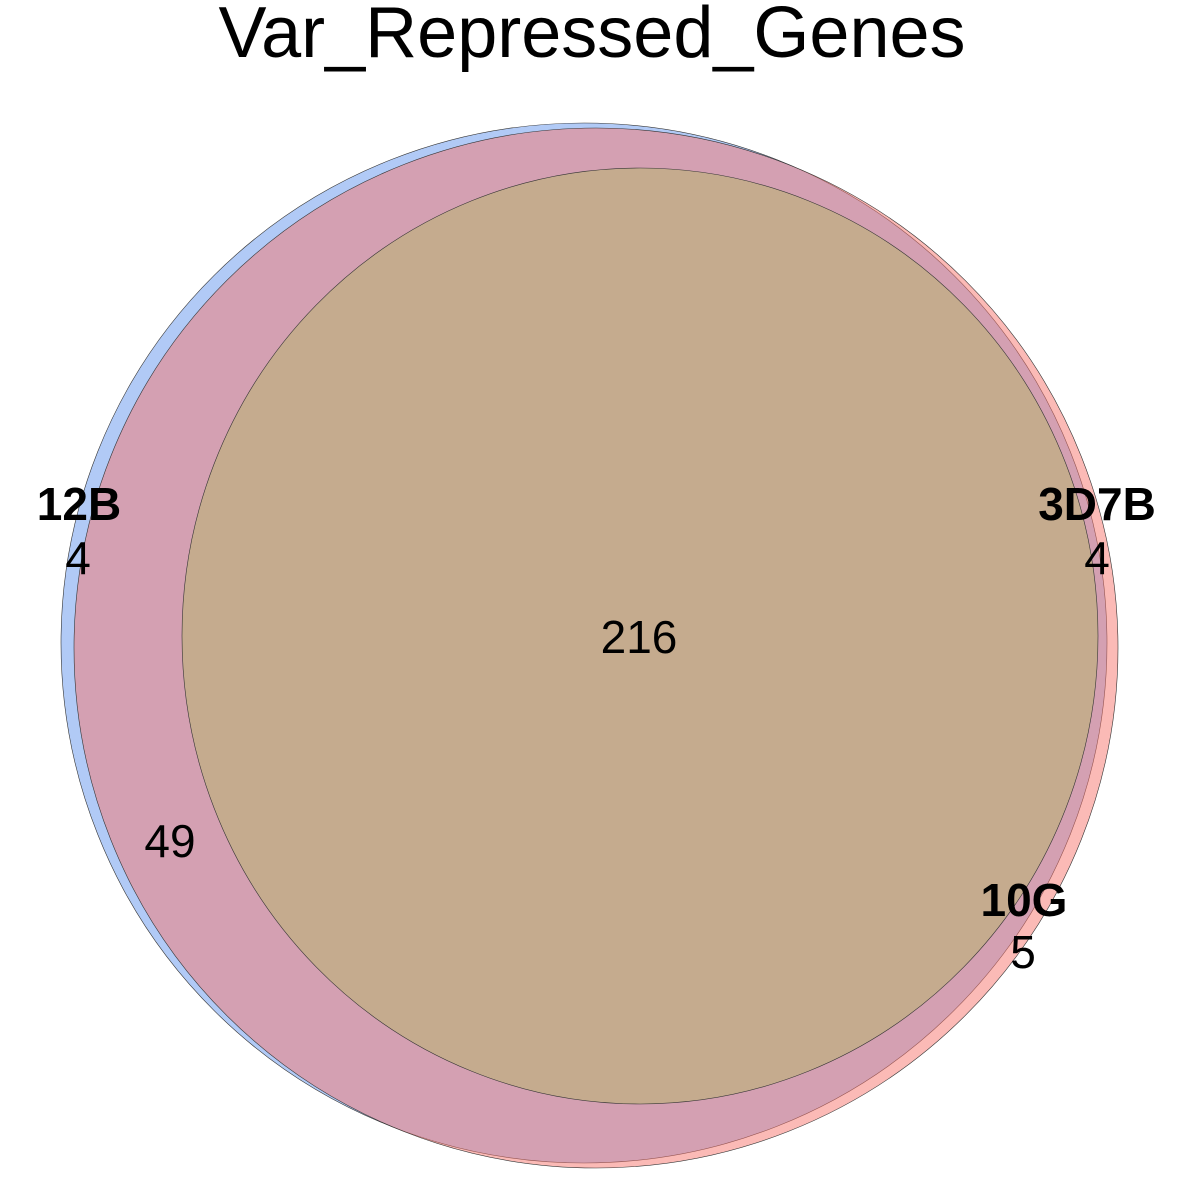 This screenshot has height=1181, width=1181. Describe the element at coordinates (1024, 900) in the screenshot. I see `set-label-10G: 10G` at that location.